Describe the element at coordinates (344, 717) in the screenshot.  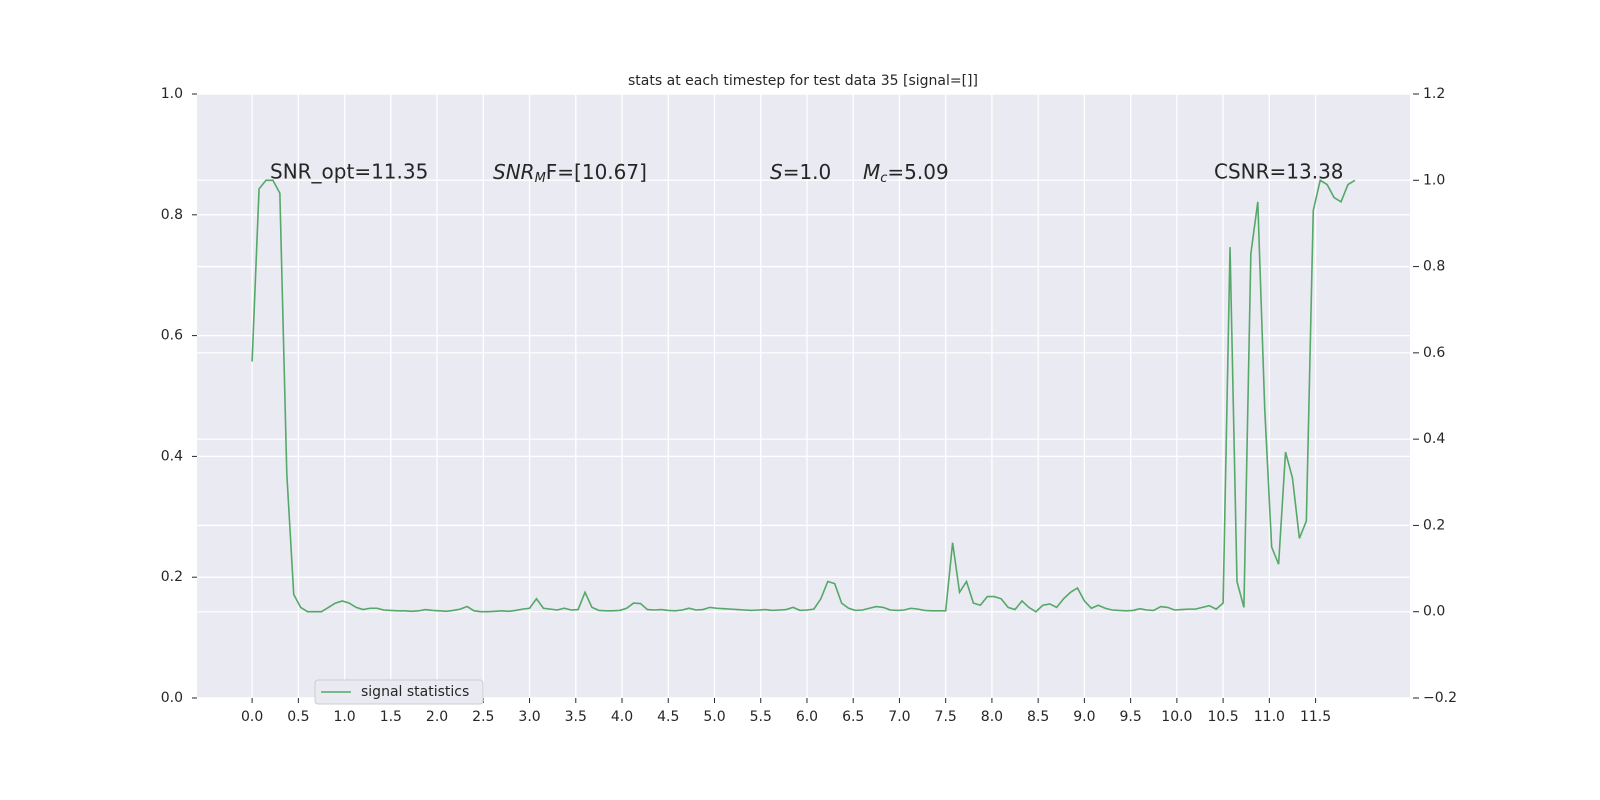
I see `x-tick-label: 1.0` at that location.